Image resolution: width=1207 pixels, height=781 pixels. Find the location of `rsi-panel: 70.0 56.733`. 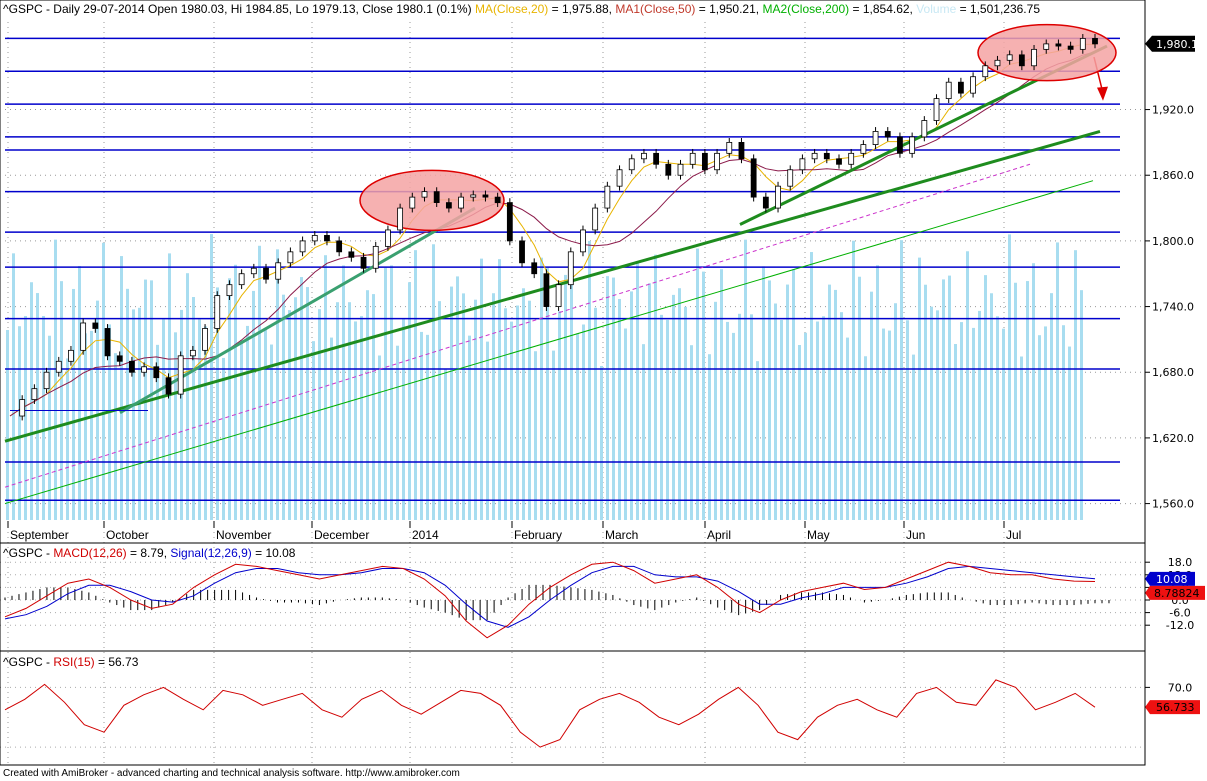

rsi-panel: 70.0 56.733 is located at coordinates (600, 713).